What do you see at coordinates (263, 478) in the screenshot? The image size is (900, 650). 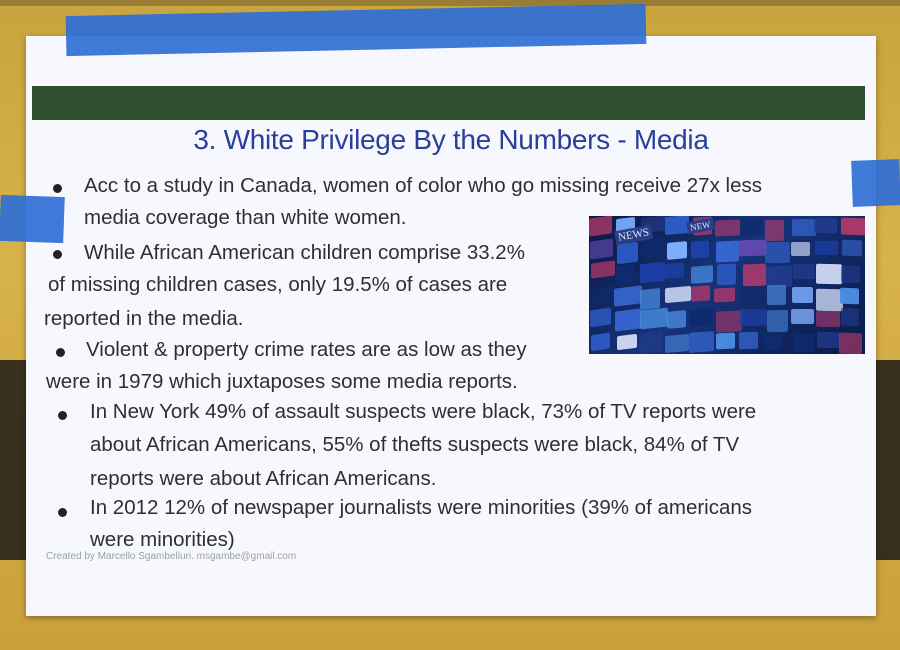 I see `list-item: reports were about African Americans.` at bounding box center [263, 478].